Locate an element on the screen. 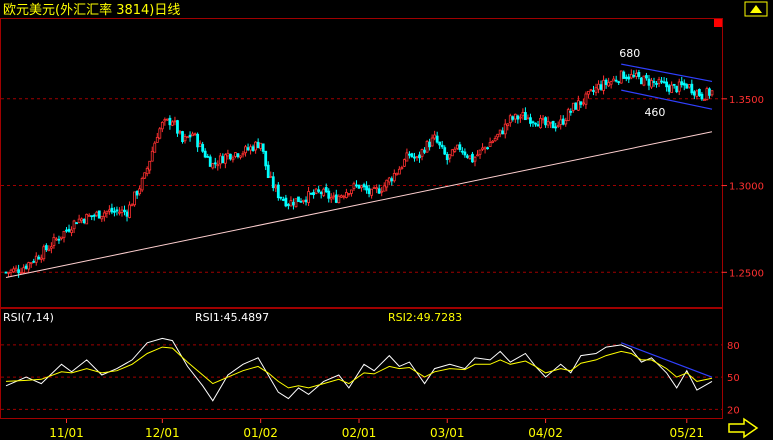 This screenshot has height=440, width=773. rsi-tick-label: 80 is located at coordinates (733, 346).